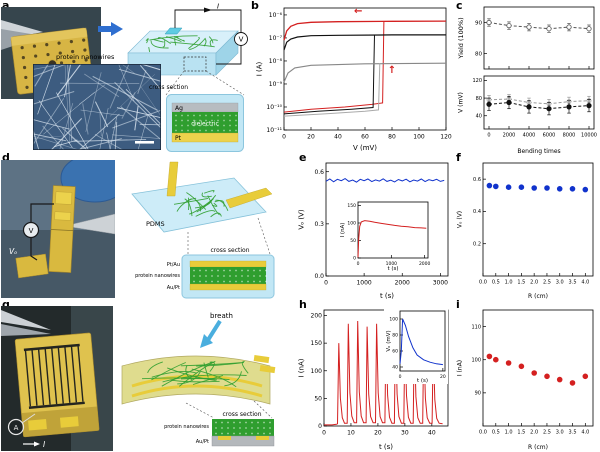  What do you see at coordinates (477, 212) in the screenshot?
I see `svg-text: 0.4` at bounding box center [477, 212].